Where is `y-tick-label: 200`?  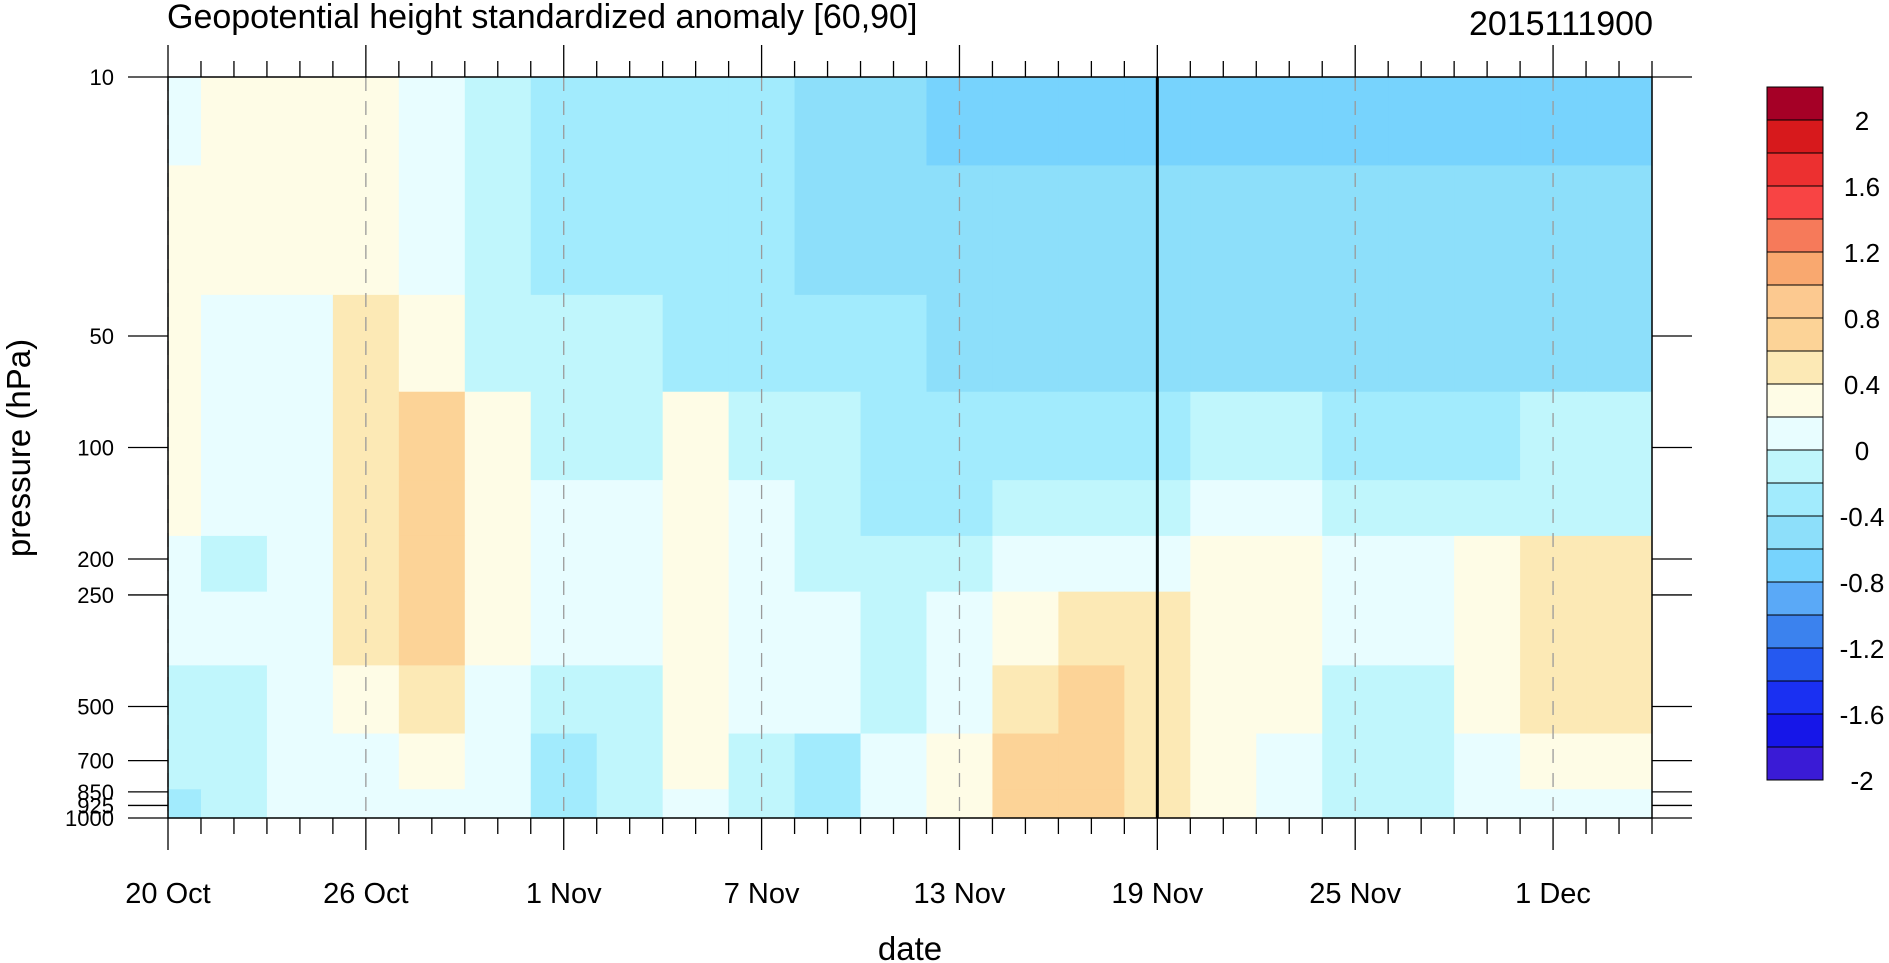
y-tick-label: 200 is located at coordinates (95, 559).